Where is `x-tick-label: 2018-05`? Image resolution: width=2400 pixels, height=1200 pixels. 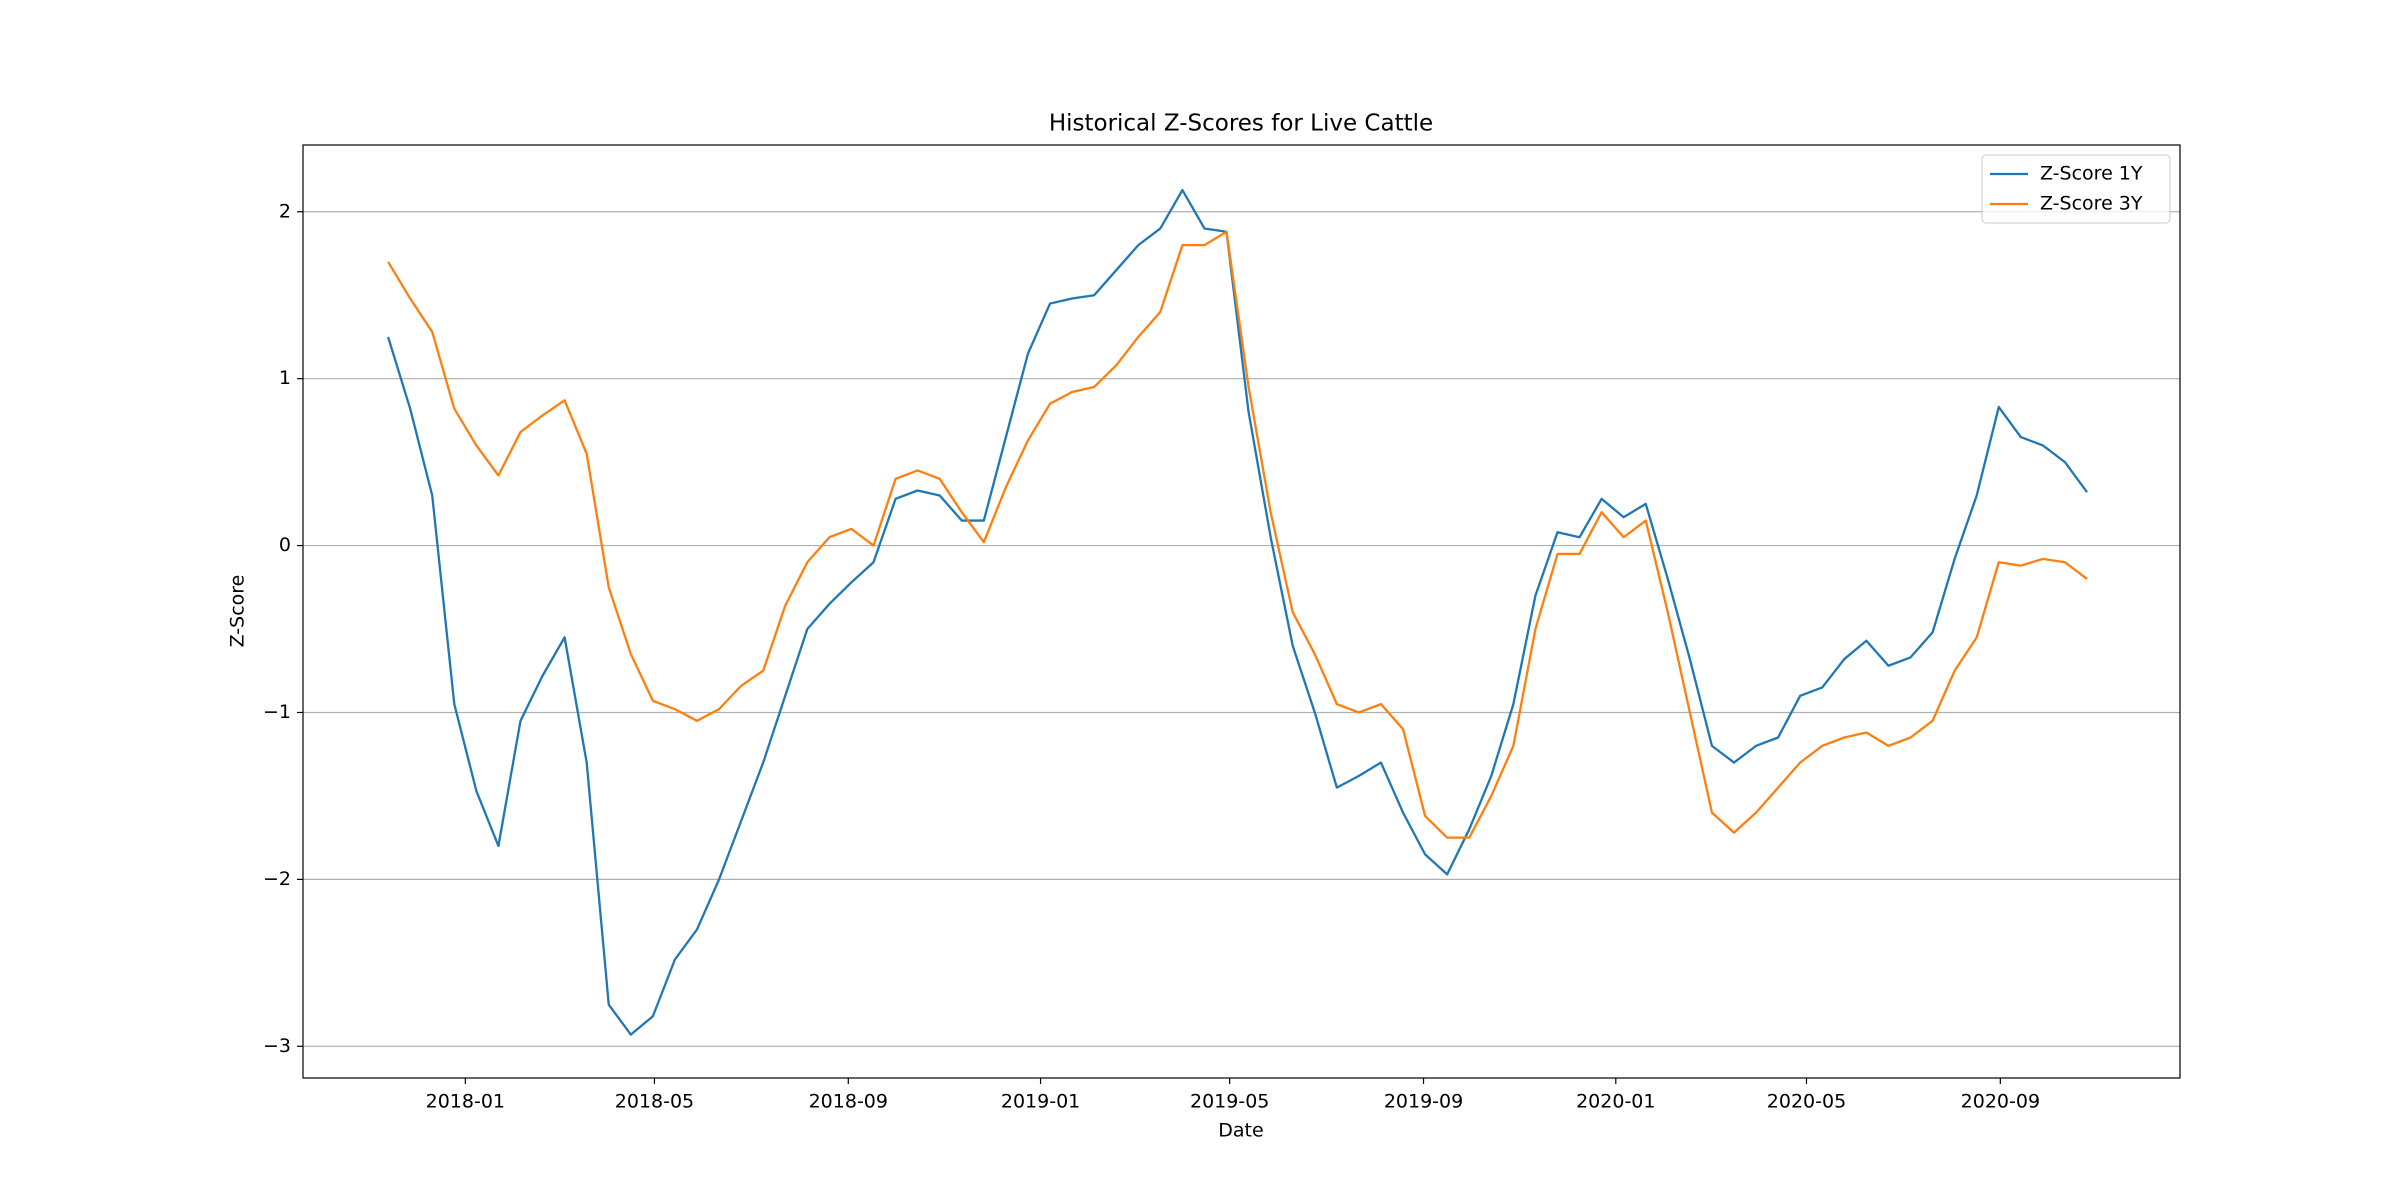
x-tick-label: 2018-05 is located at coordinates (654, 1102).